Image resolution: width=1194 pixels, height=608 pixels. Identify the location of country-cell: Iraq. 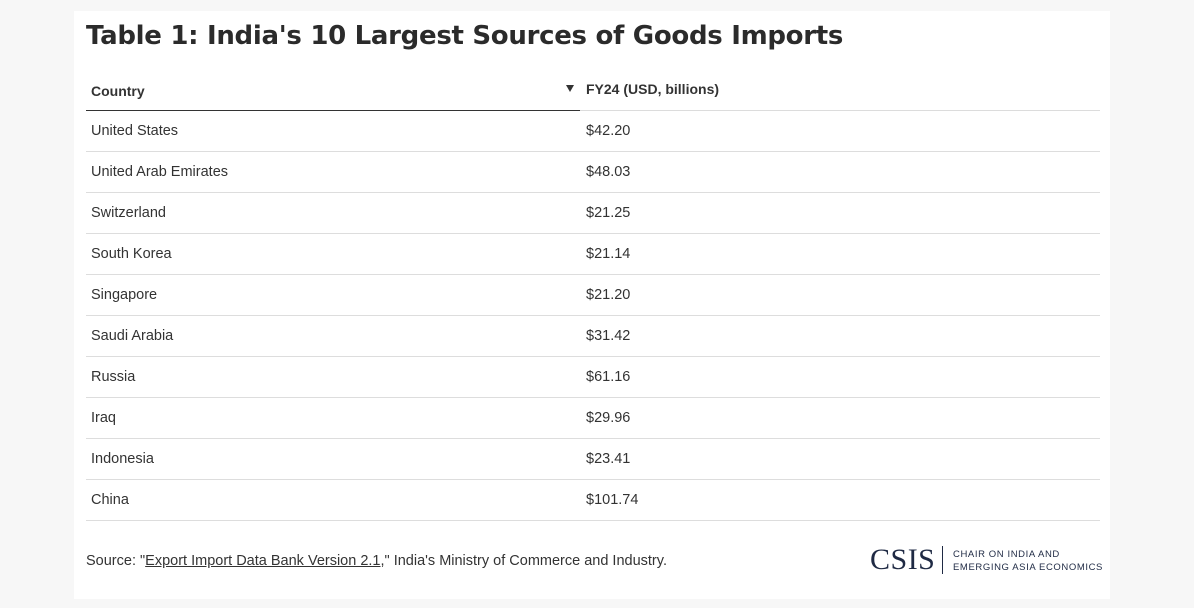
(103, 418).